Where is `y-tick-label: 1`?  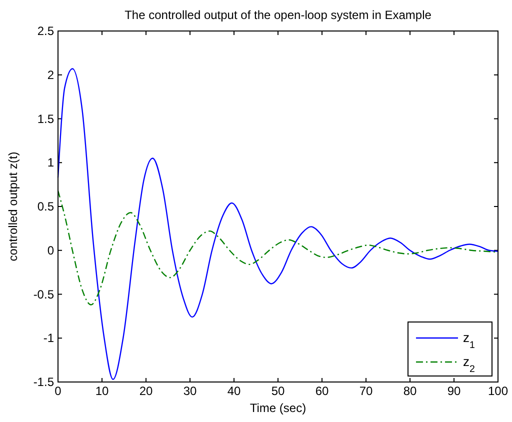
y-tick-label: 1 is located at coordinates (50, 163).